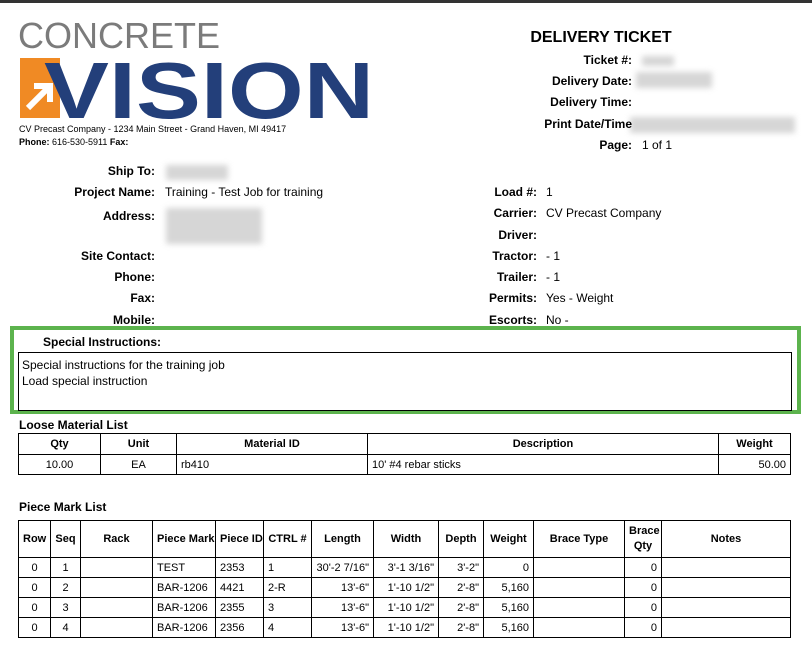 The height and width of the screenshot is (646, 812). What do you see at coordinates (119, 36) in the screenshot?
I see `logo-top: CONCRETE` at bounding box center [119, 36].